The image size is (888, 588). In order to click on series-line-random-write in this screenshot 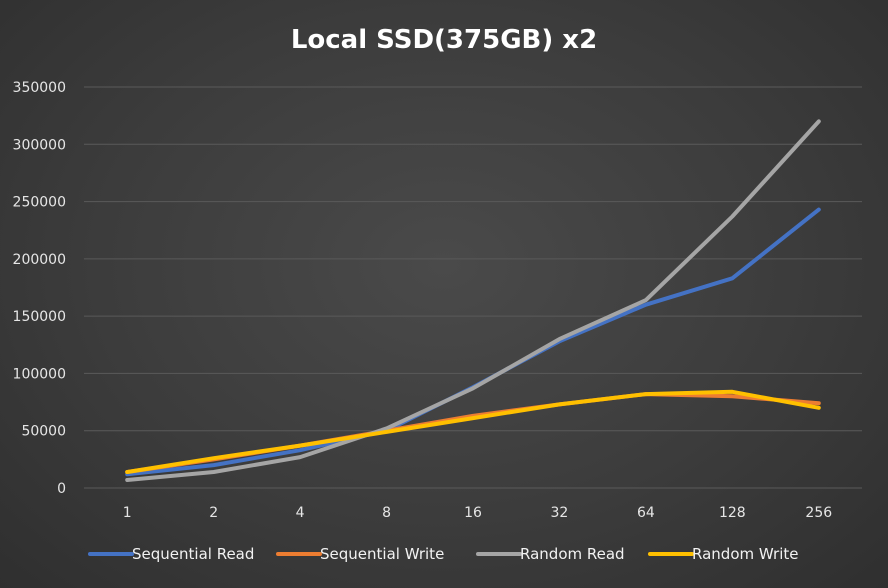, I will do `click(473, 431)`.